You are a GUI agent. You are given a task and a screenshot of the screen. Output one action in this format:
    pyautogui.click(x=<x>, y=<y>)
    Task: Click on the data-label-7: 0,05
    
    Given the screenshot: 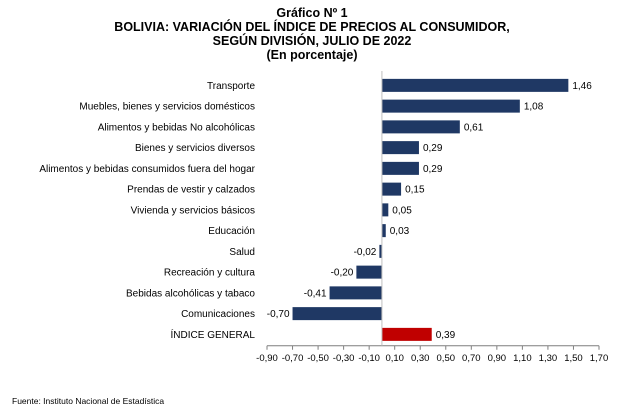 What is the action you would take?
    pyautogui.click(x=402, y=210)
    